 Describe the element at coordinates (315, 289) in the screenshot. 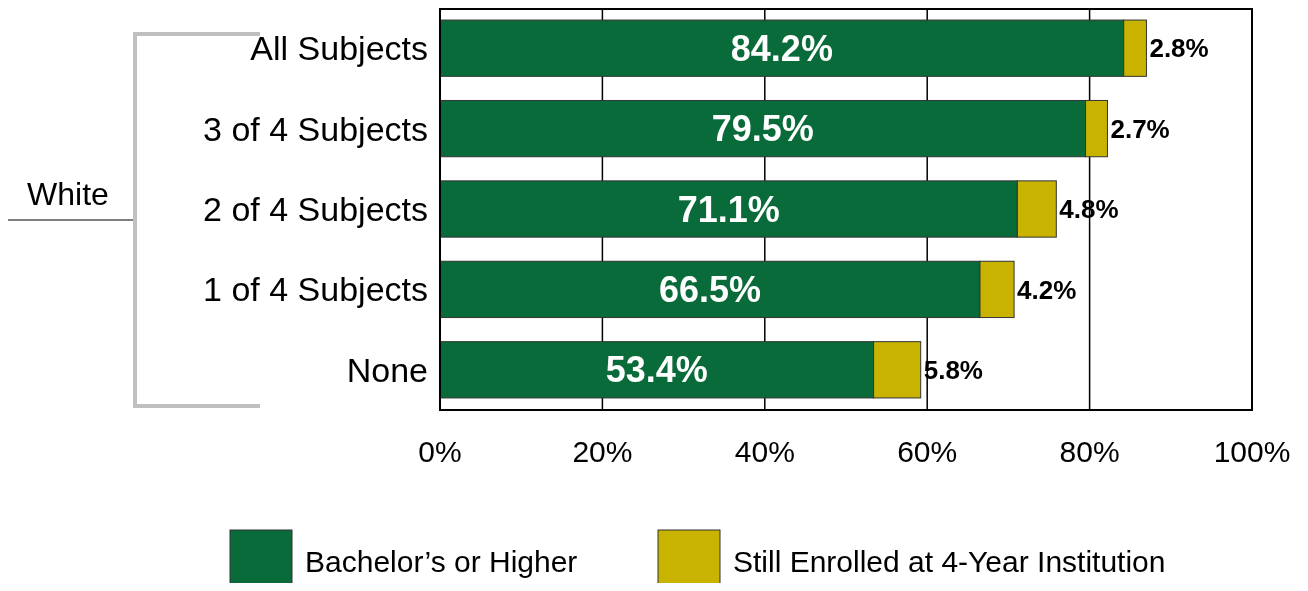

I see `y-tick-label: 1 of 4 Subjects` at that location.